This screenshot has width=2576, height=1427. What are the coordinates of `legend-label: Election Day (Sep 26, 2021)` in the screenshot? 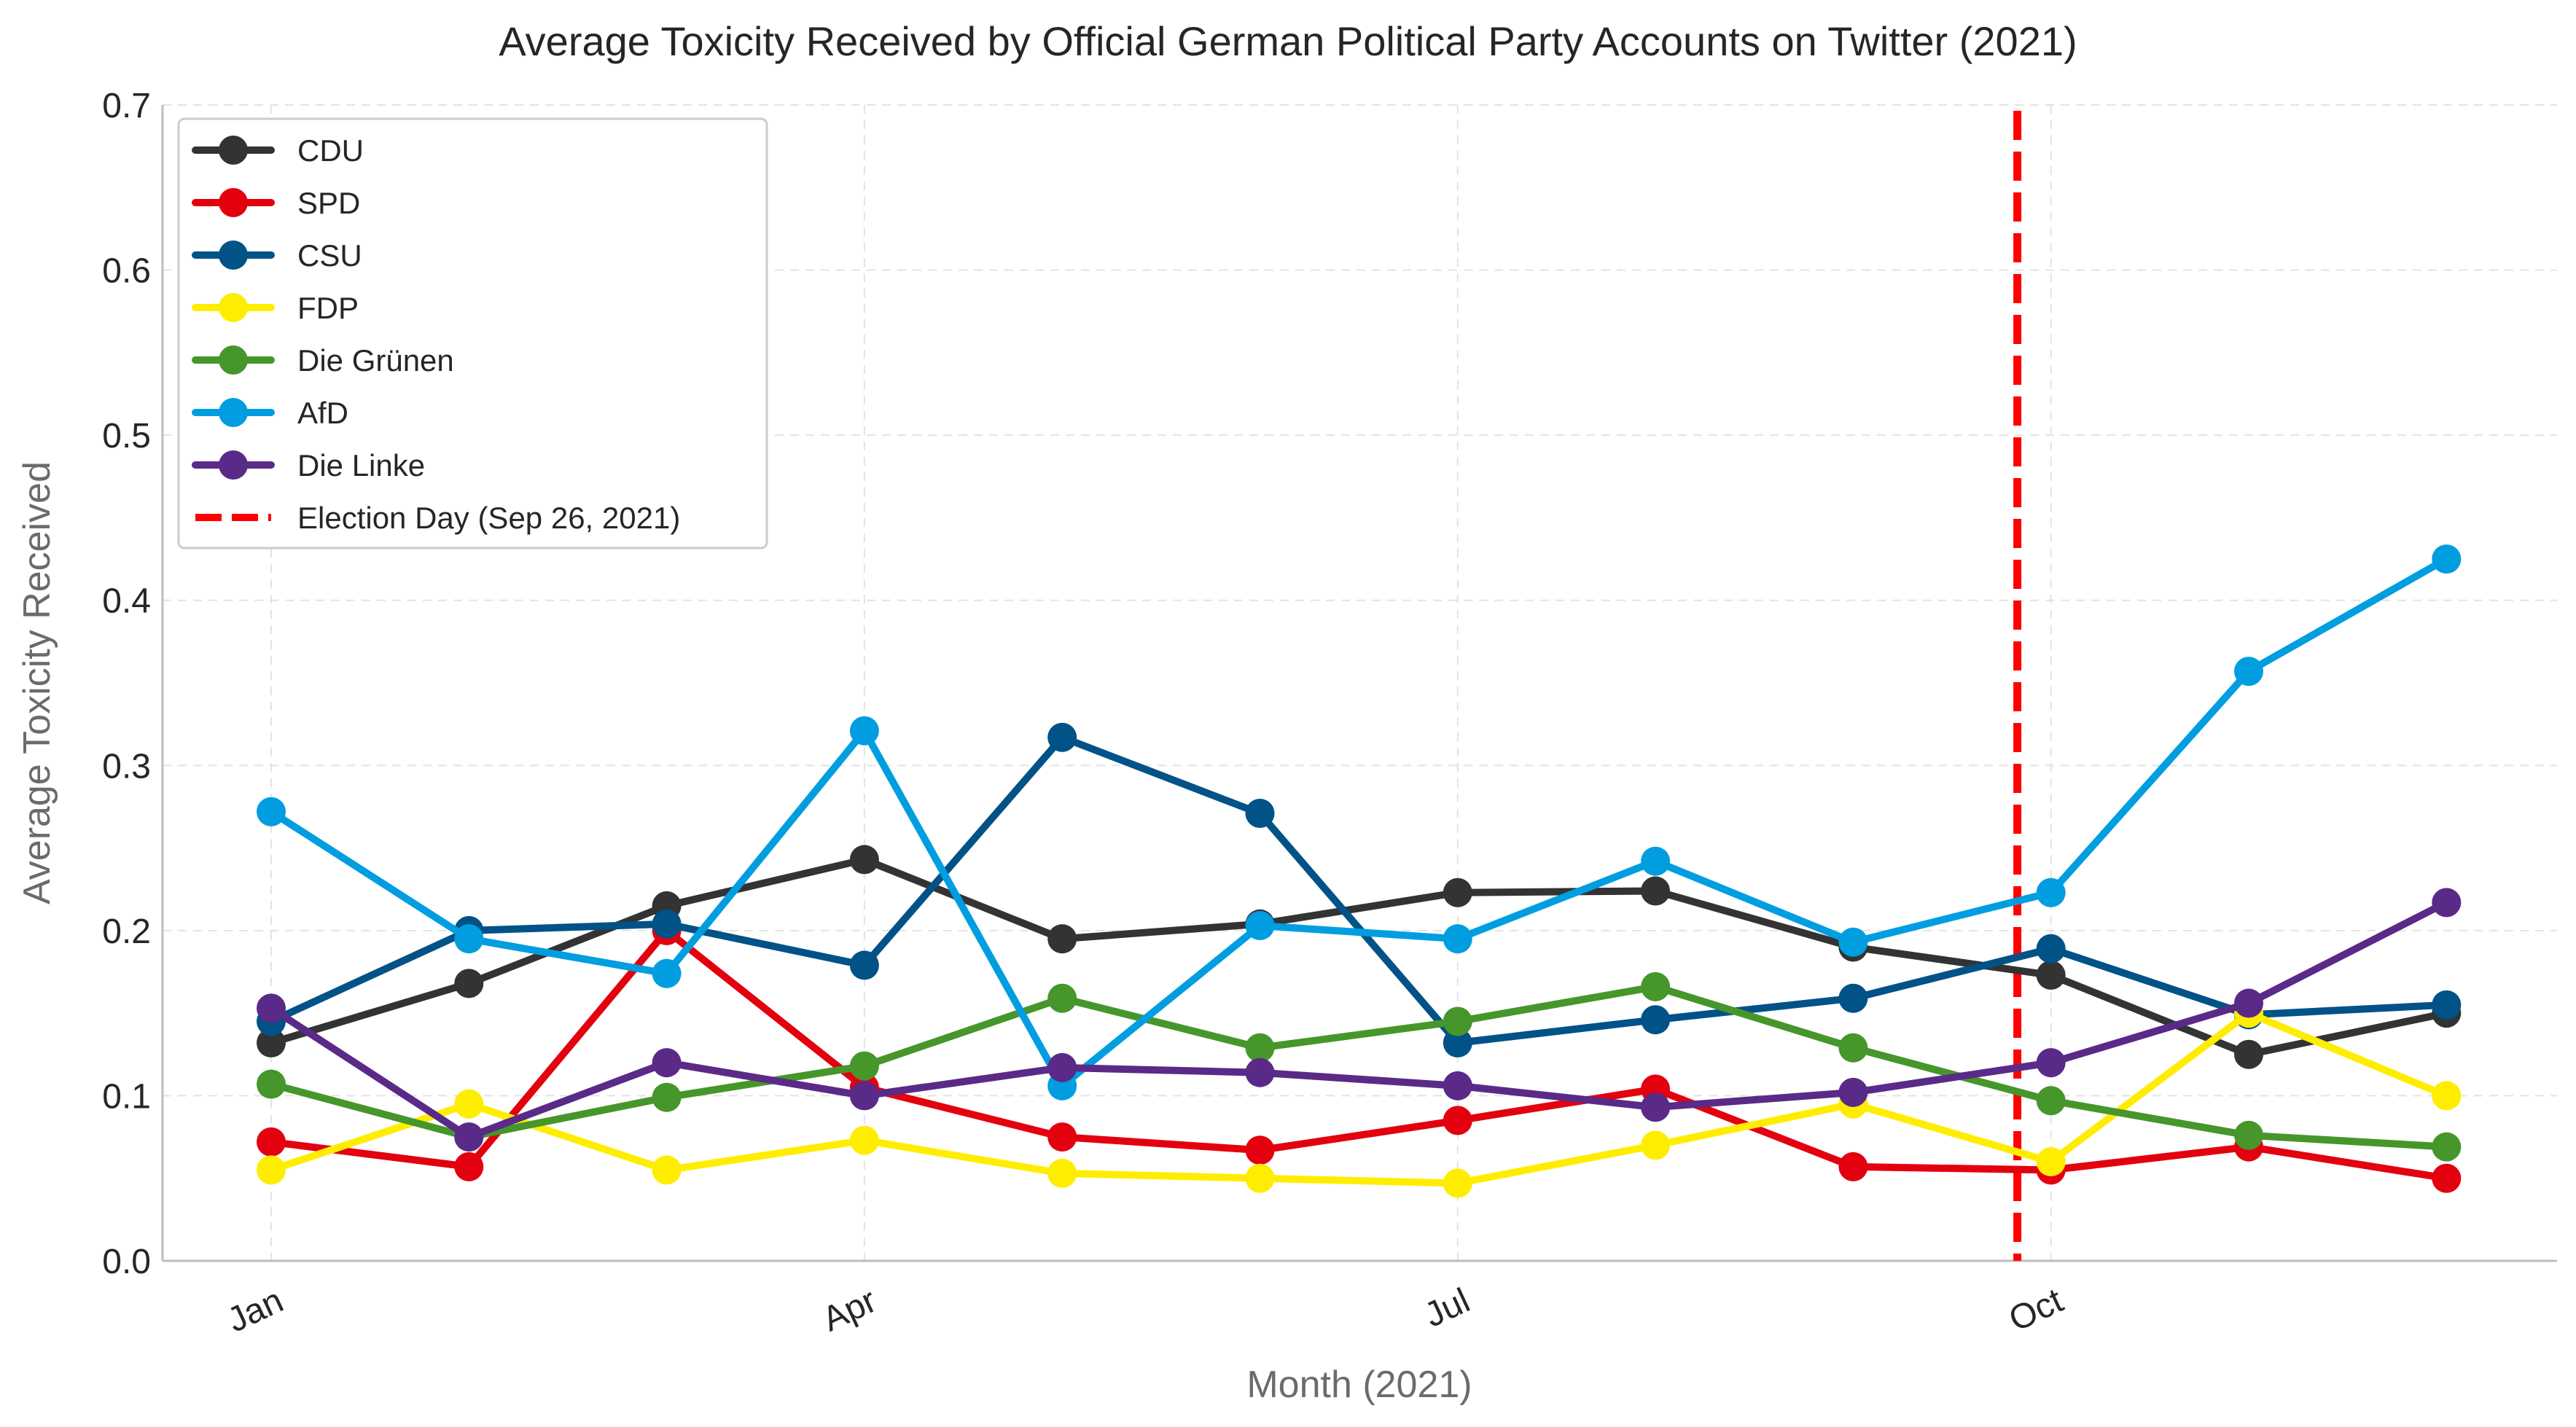 It's located at (489, 518).